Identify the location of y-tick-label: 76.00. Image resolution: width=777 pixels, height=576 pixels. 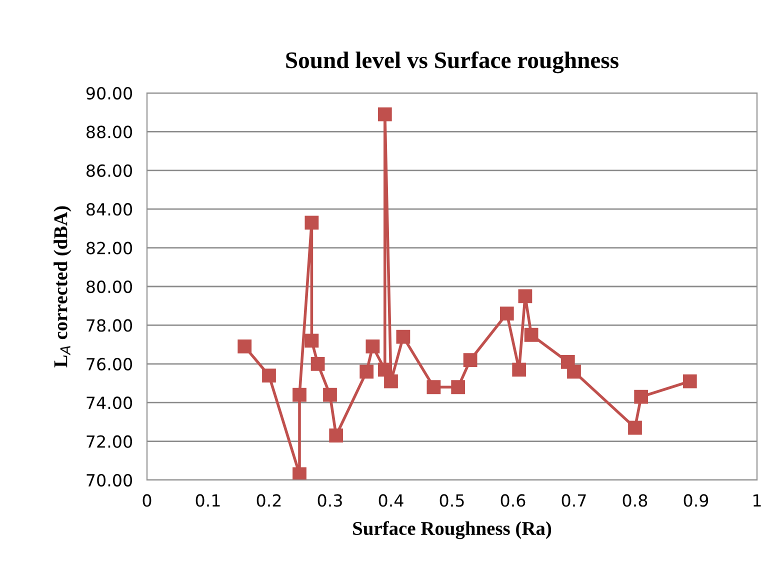
(109, 364).